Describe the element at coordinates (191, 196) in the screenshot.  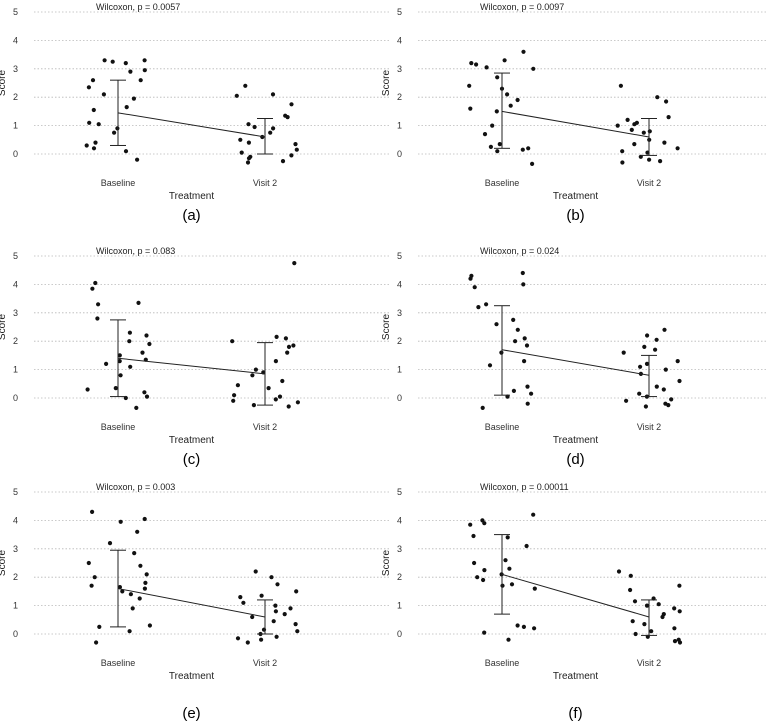
I see `x-axis-title: Treatment` at that location.